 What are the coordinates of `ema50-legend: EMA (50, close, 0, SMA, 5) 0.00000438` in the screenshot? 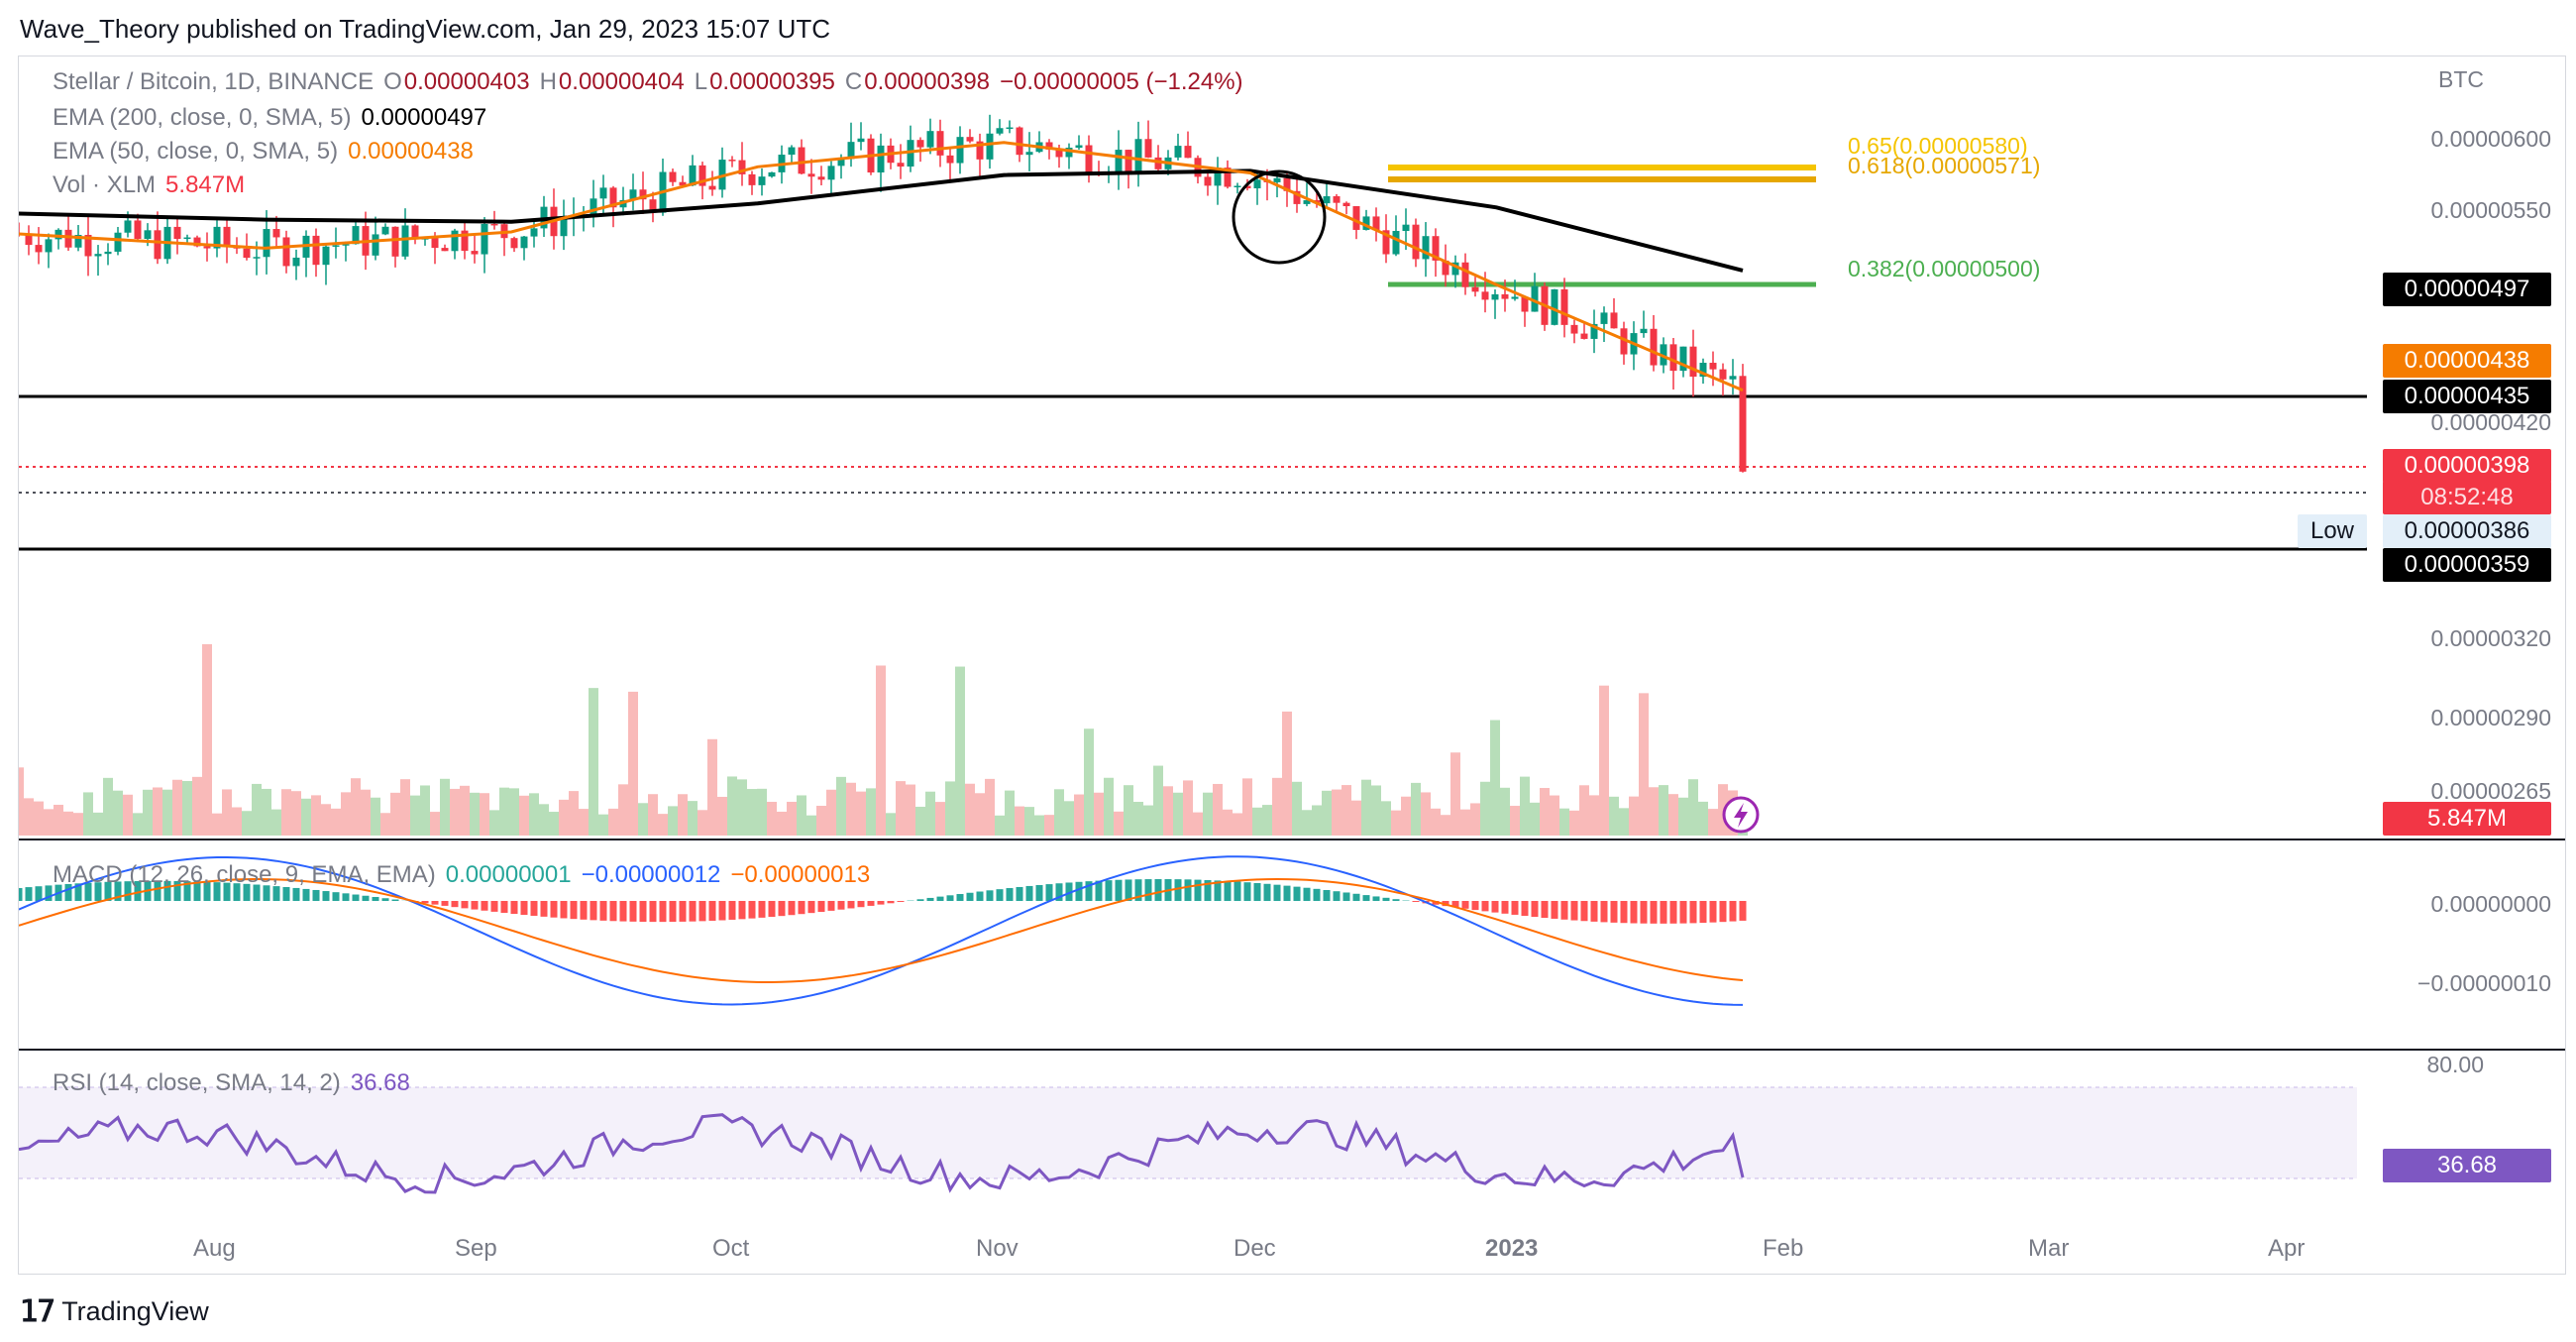 It's located at (268, 152).